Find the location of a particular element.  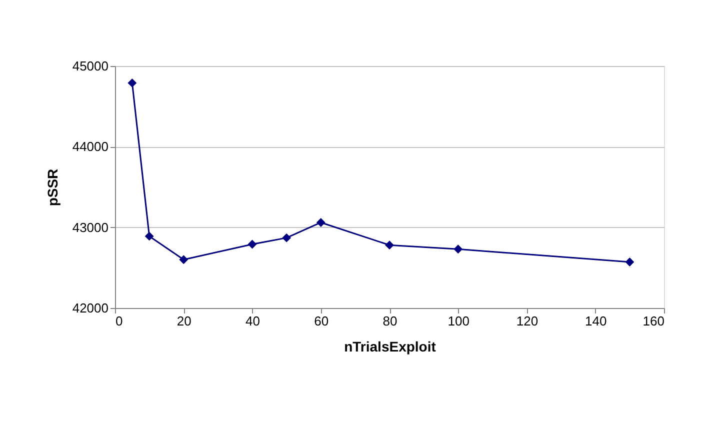

y-axis-title: pSSR is located at coordinates (52, 187).